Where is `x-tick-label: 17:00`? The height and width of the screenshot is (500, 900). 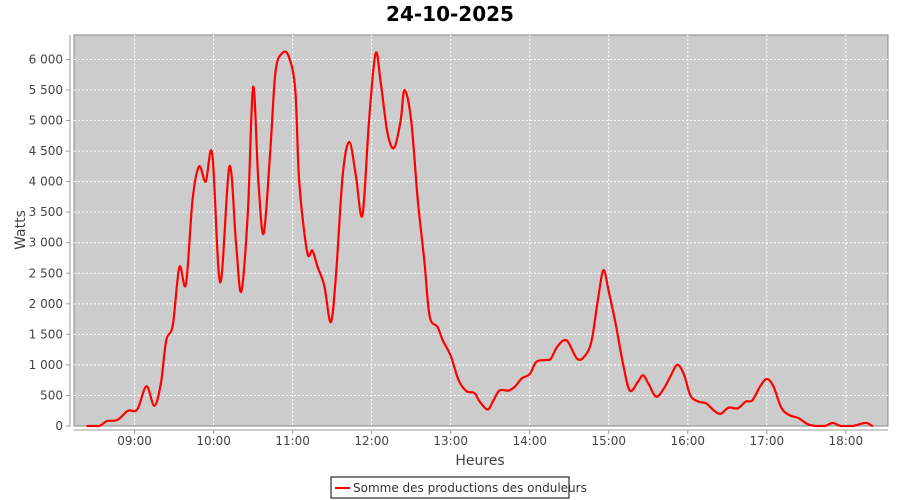 x-tick-label: 17:00 is located at coordinates (767, 441).